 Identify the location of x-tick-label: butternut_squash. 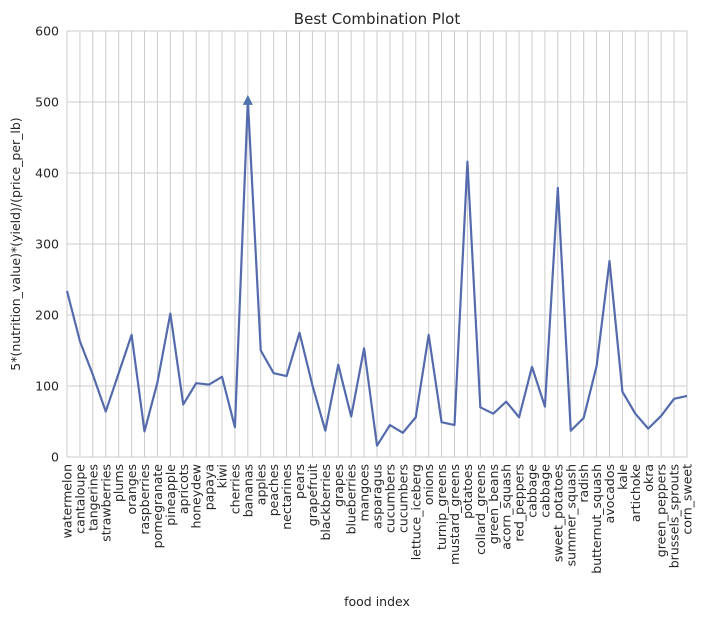
(596, 519).